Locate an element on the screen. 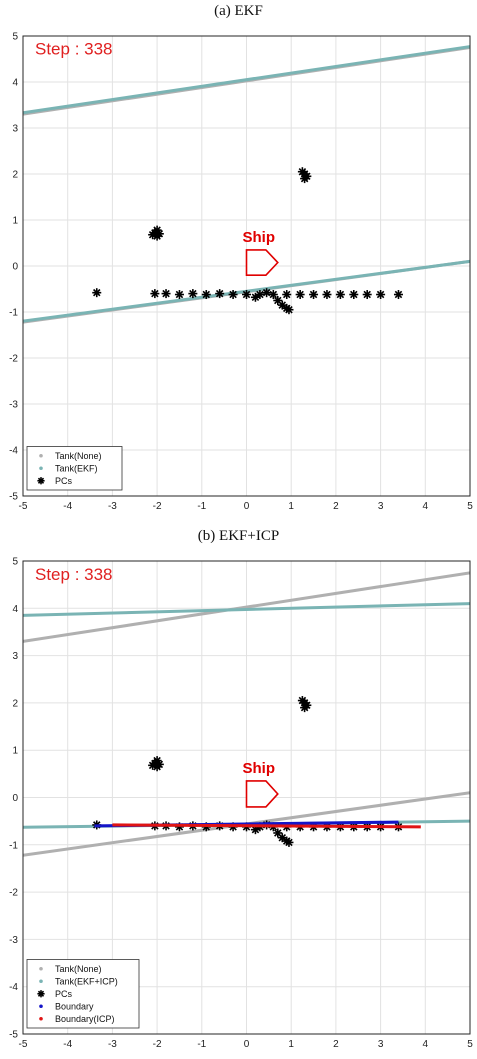 The image size is (477, 1059). boundary-line is located at coordinates (266, 826).